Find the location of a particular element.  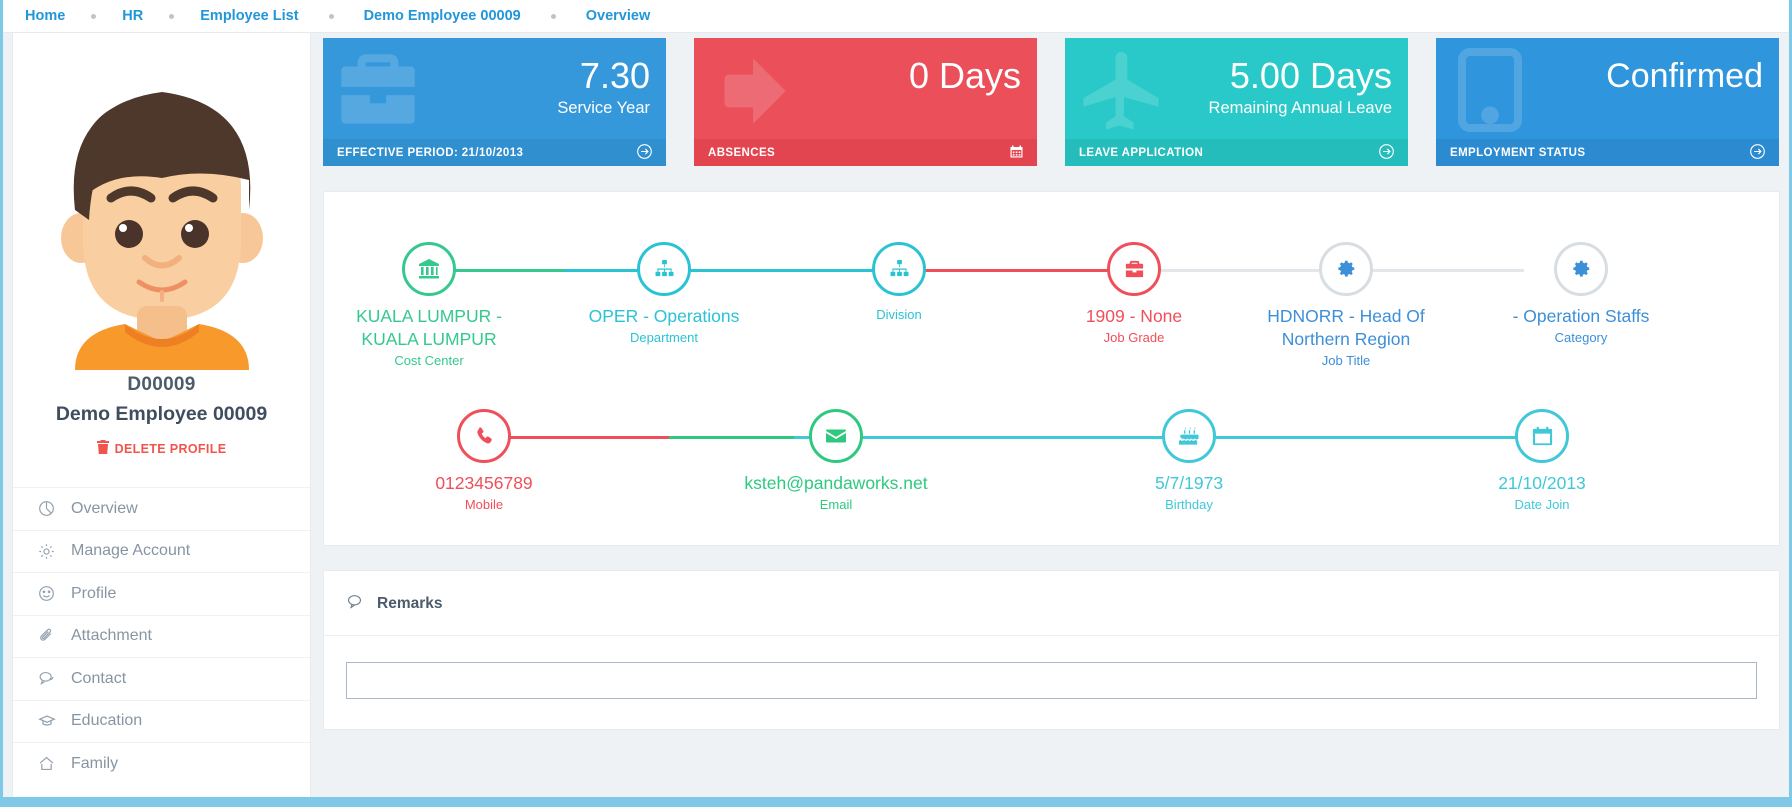

delete-profile-button: DELETE PROFILE is located at coordinates (161, 448).